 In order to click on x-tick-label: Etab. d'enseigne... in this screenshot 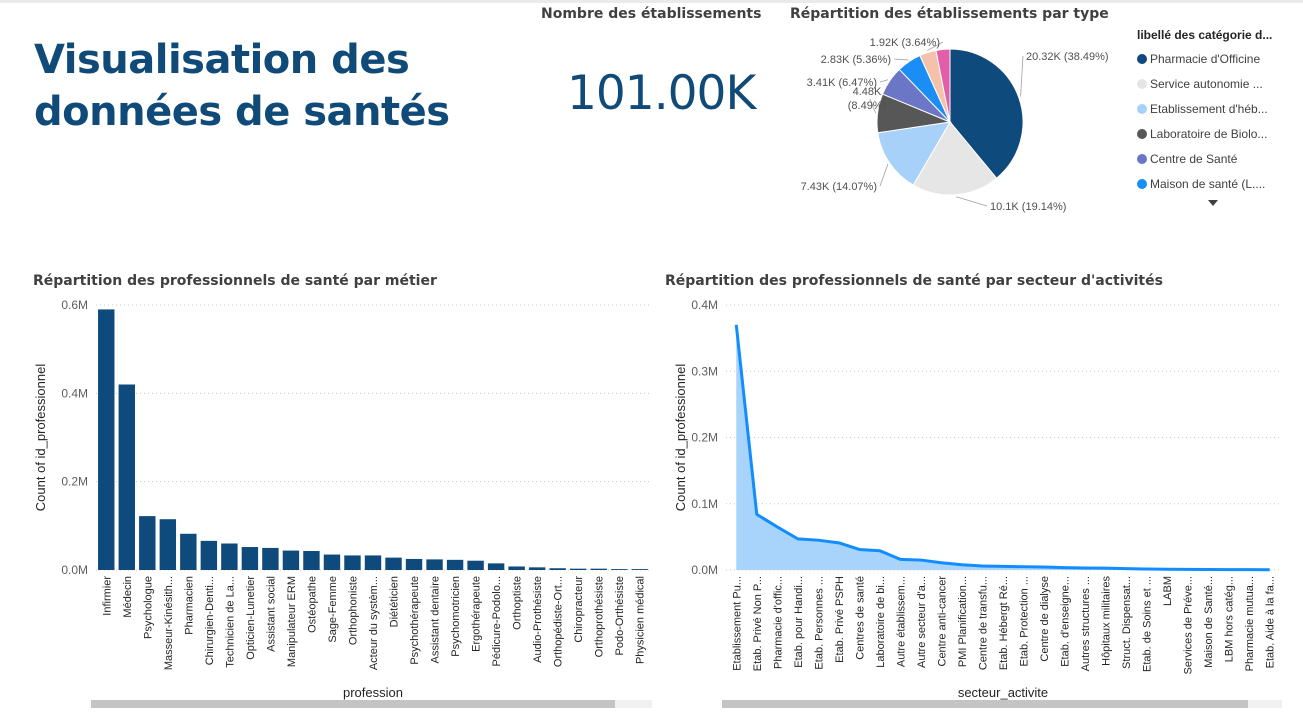, I will do `click(1066, 621)`.